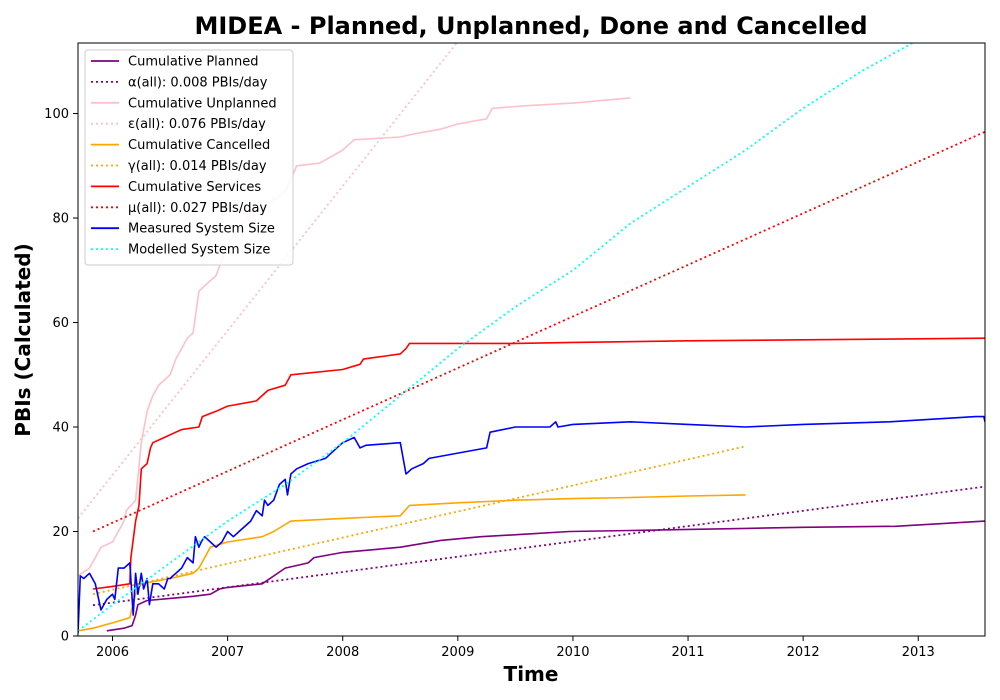 The image size is (1000, 700). Describe the element at coordinates (23, 339) in the screenshot. I see `y-axis-title: PBIs (Calculated)` at that location.